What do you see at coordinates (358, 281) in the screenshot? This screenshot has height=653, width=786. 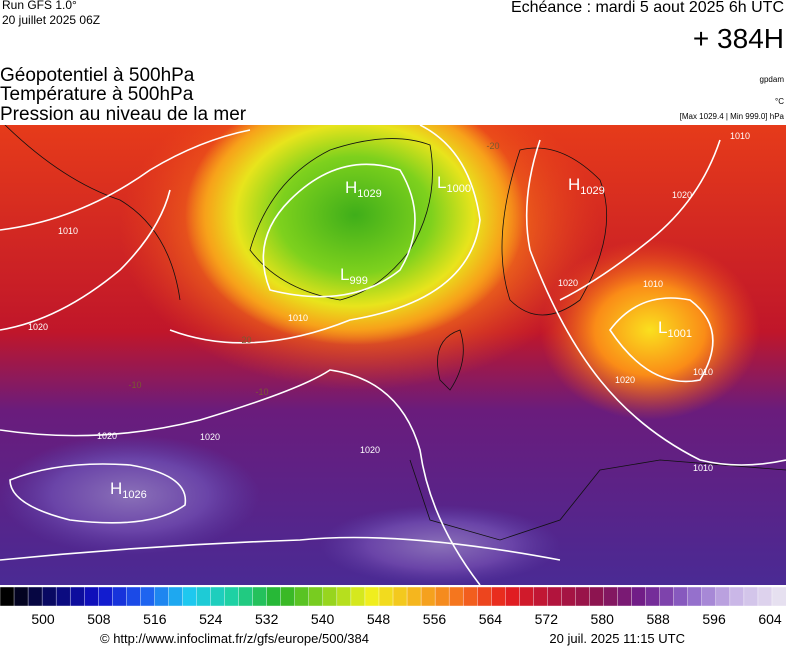 I see `center-value: 999` at bounding box center [358, 281].